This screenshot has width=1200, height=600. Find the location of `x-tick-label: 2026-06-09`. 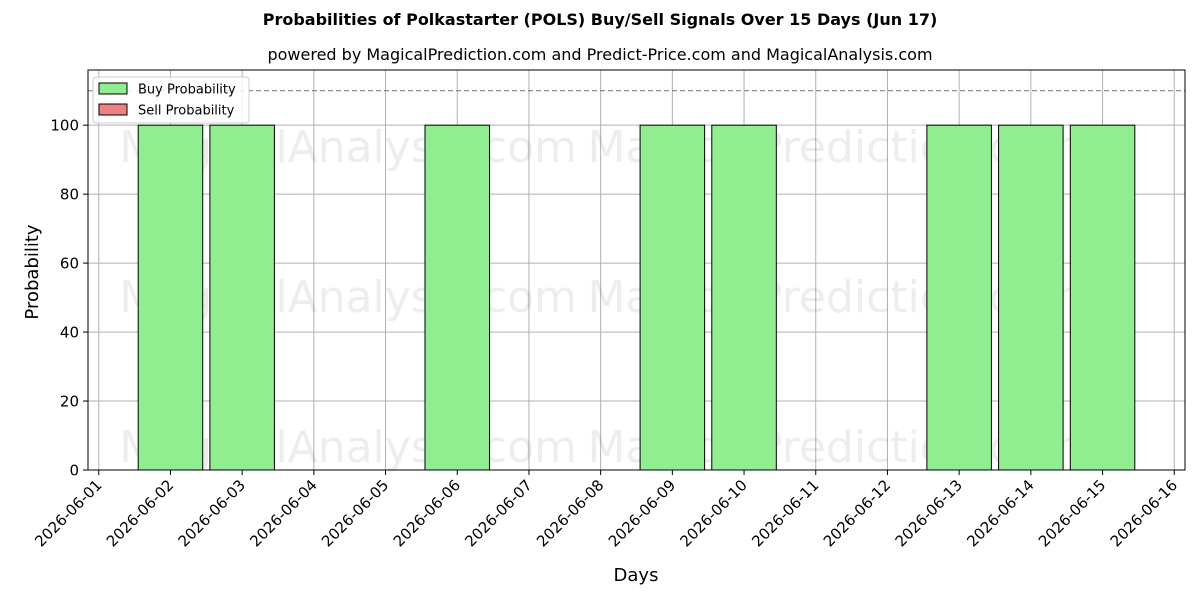

x-tick-label: 2026-06-09 is located at coordinates (642, 513).